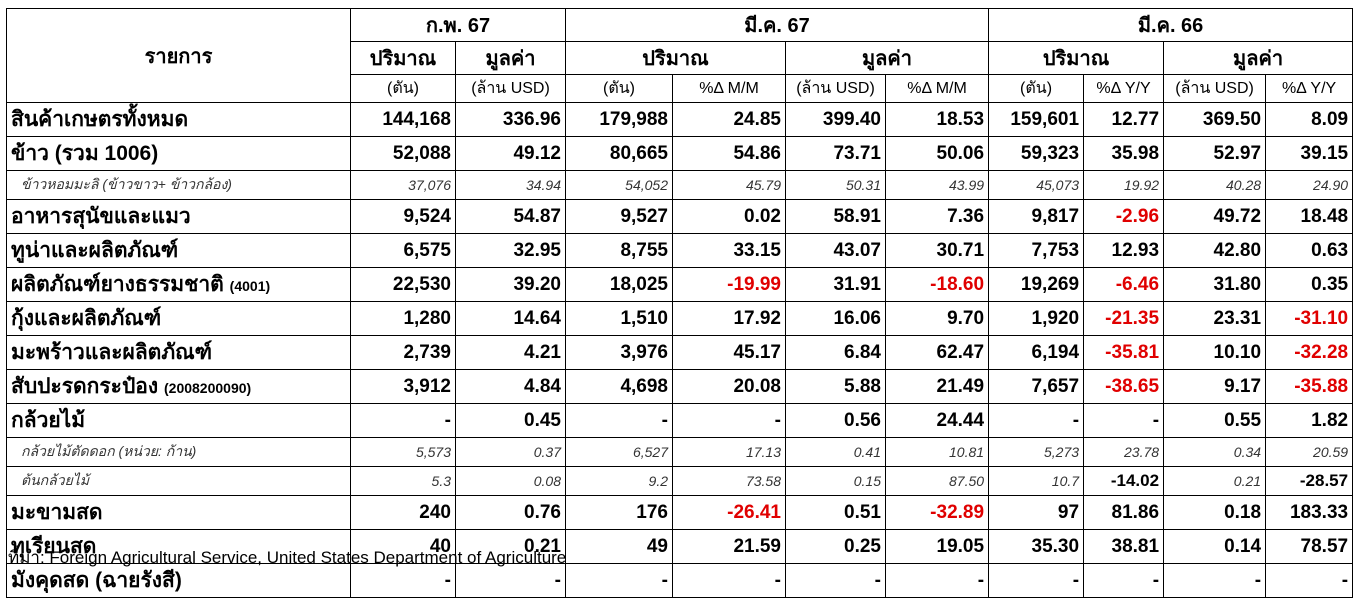 The height and width of the screenshot is (598, 1358). I want to click on value-cell: 9,527, so click(619, 216).